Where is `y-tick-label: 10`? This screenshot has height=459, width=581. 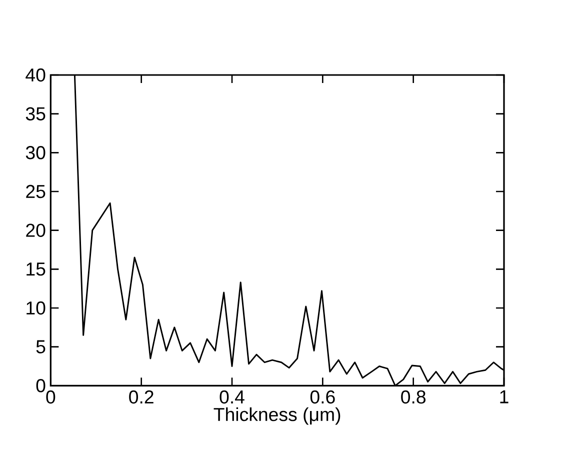 y-tick-label: 10 is located at coordinates (36, 308).